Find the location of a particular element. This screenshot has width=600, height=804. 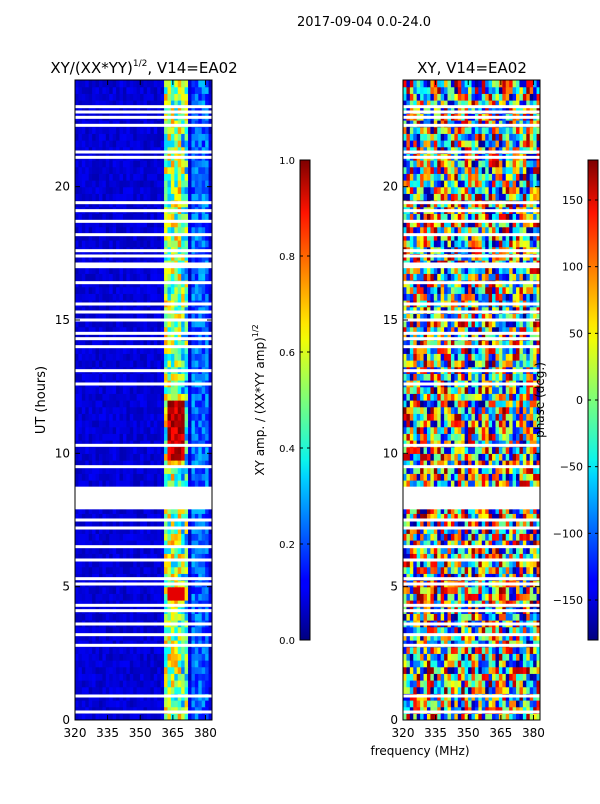

colorbar1-label-sup: 1/2 is located at coordinates (255, 330).